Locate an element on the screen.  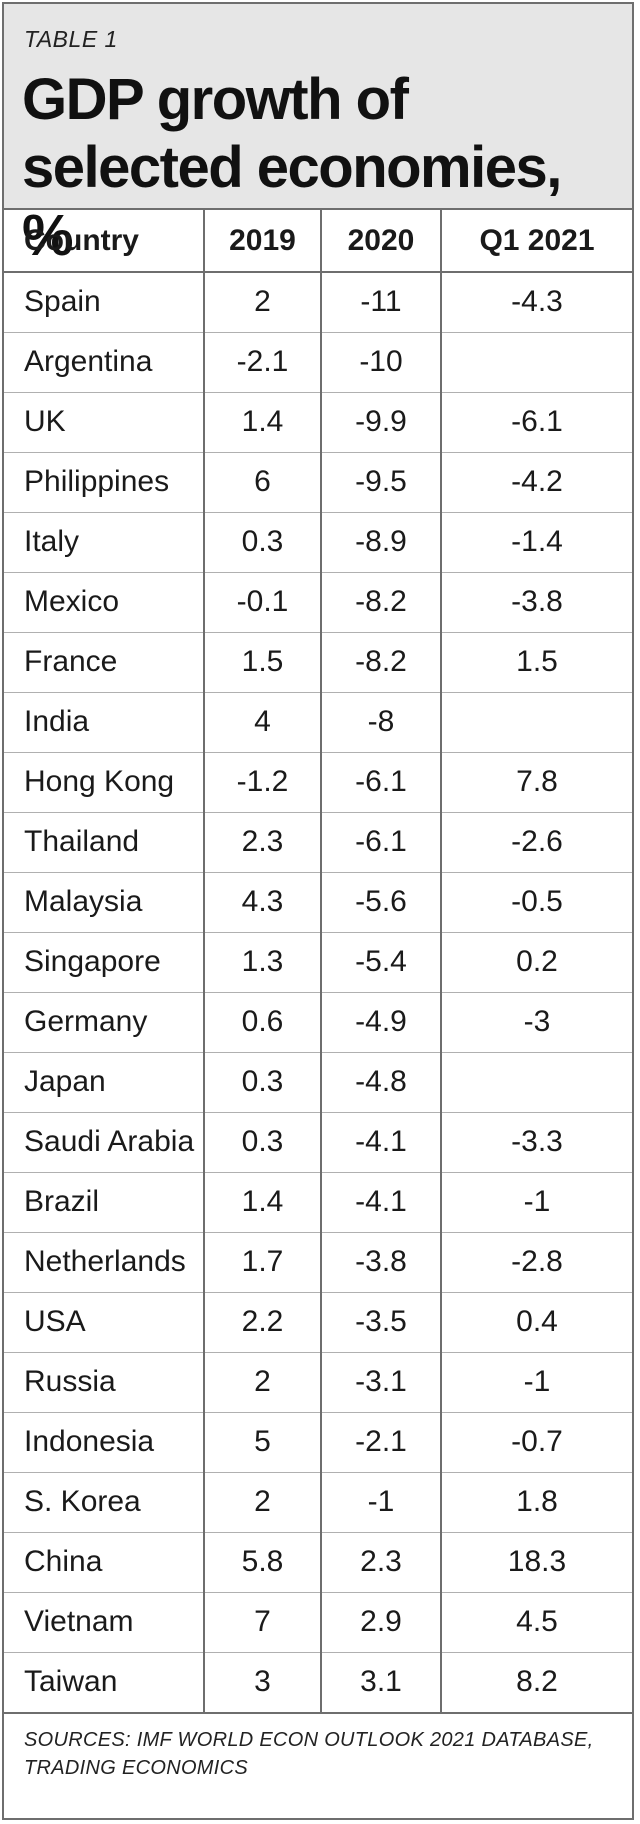
cell-q1-2021: -0.7 is located at coordinates (536, 1442).